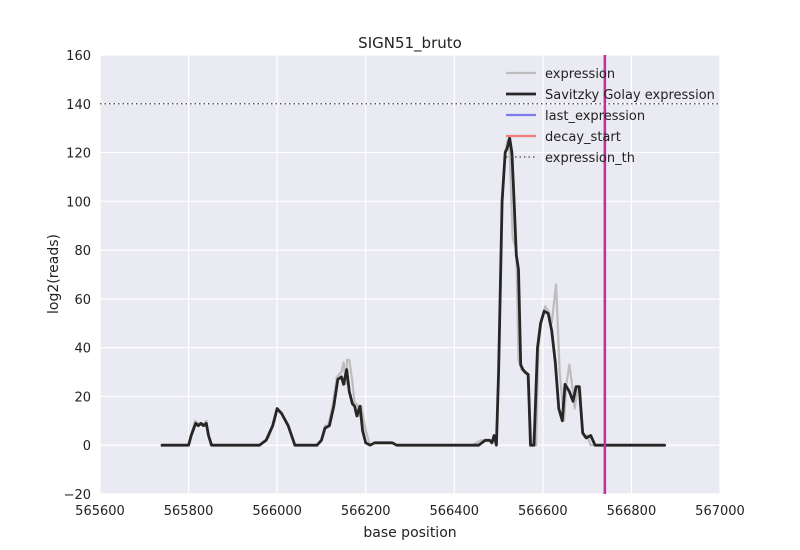  Describe the element at coordinates (82, 397) in the screenshot. I see `y-tick-label: 20` at that location.